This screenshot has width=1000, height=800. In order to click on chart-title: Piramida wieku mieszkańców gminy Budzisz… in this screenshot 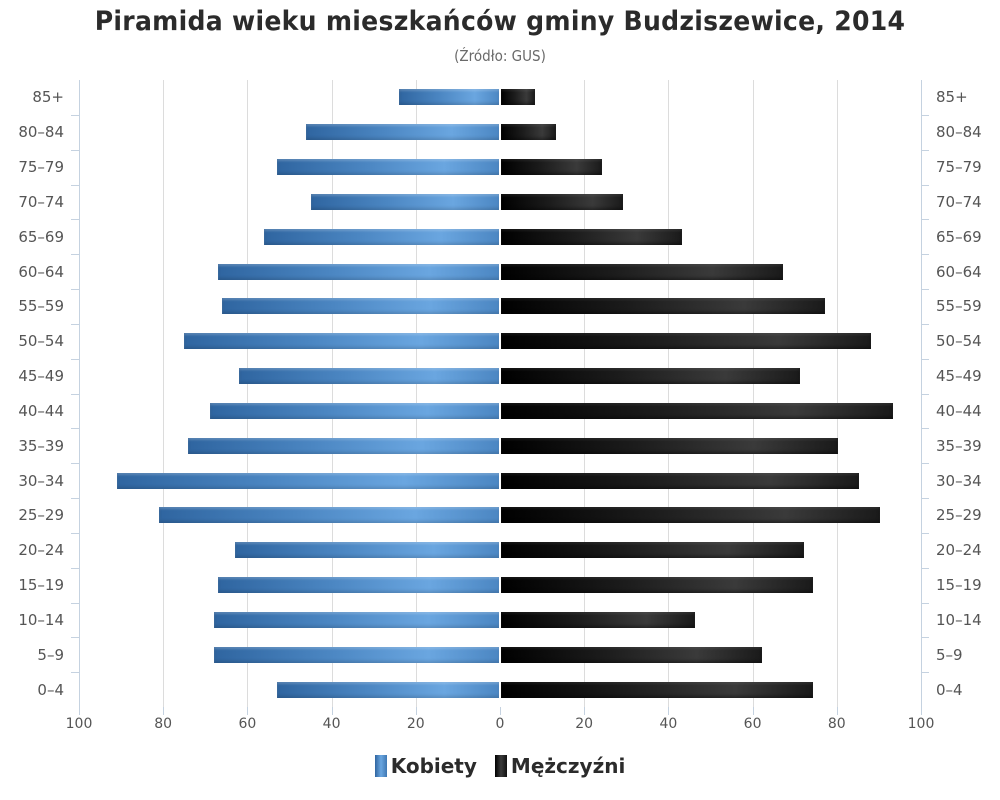, I will do `click(500, 21)`.